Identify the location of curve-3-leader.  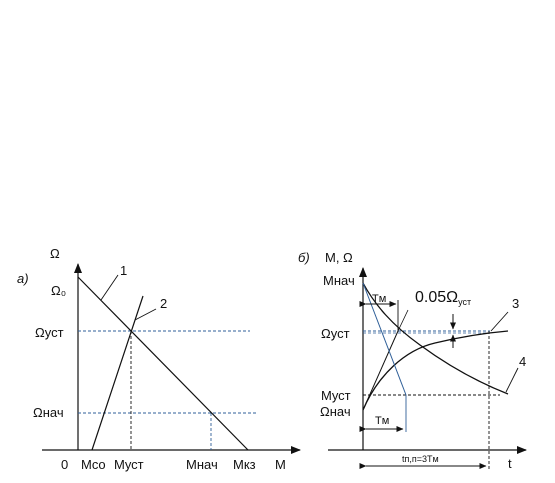
(499, 321).